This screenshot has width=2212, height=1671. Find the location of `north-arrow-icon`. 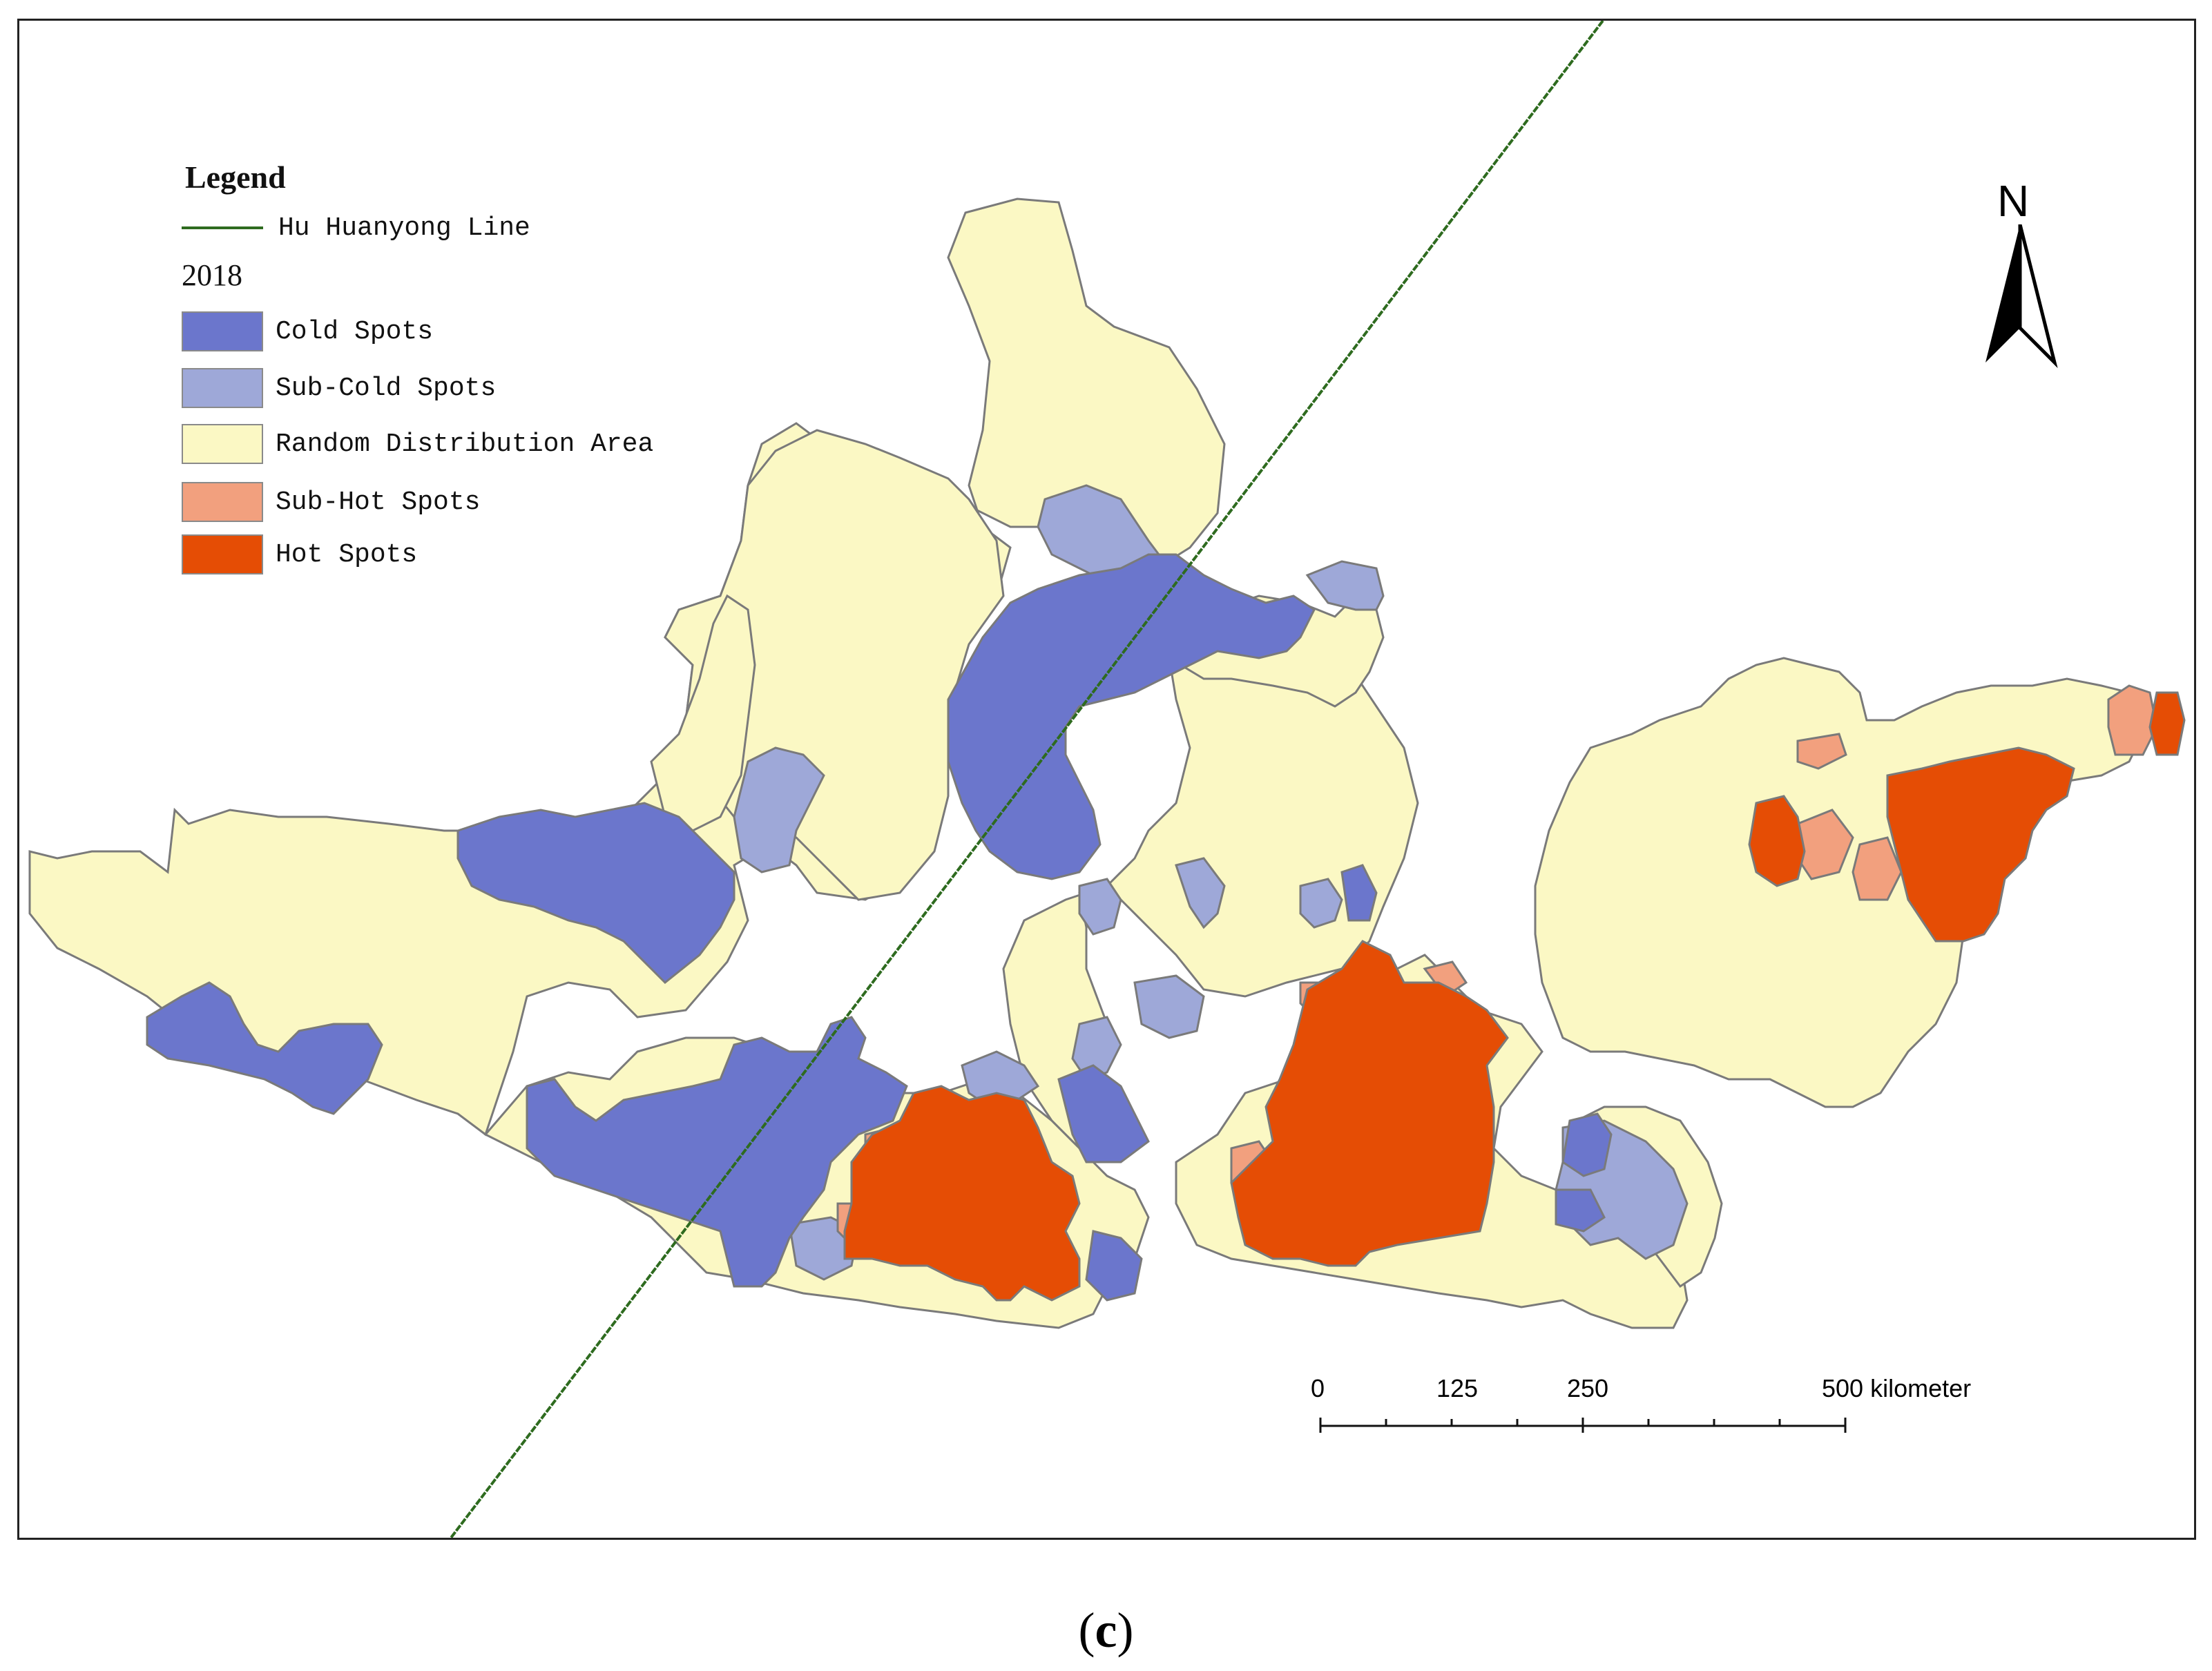

north-arrow-icon is located at coordinates (2022, 296).